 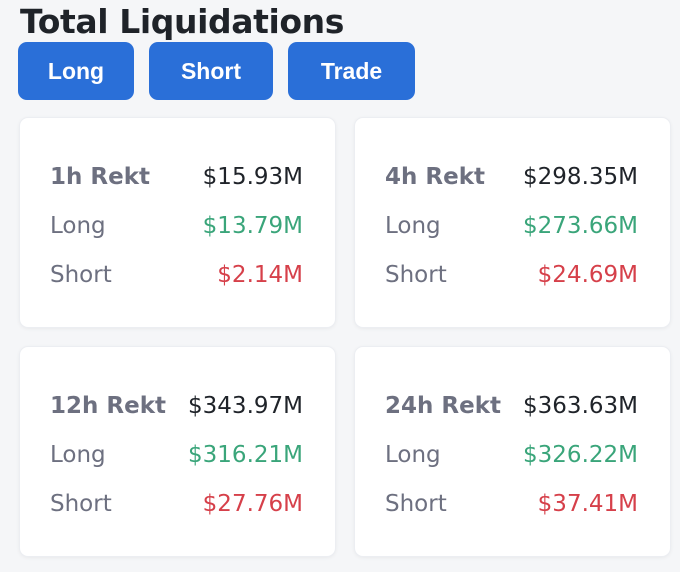 I want to click on short-value: $2.14M, so click(x=260, y=275).